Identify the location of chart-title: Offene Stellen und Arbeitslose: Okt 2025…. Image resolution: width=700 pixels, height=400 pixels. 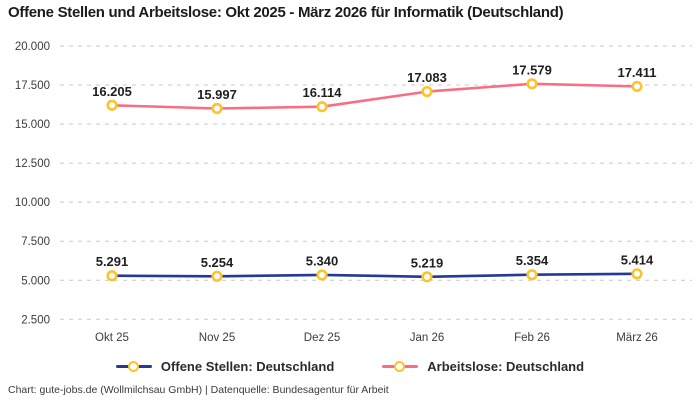
(286, 12).